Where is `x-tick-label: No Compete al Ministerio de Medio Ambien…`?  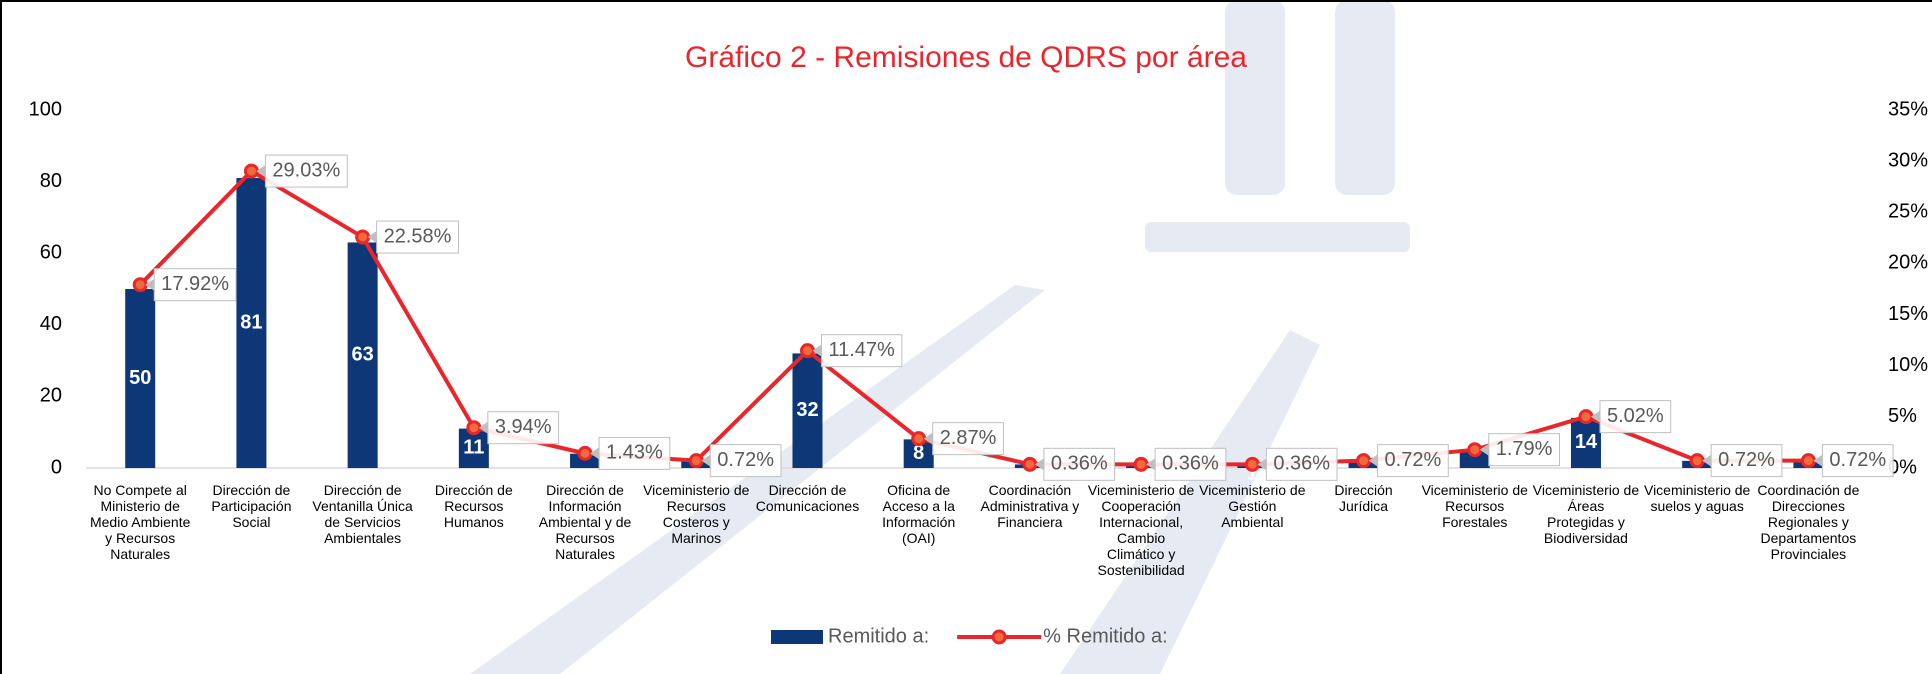
x-tick-label: No Compete al Ministerio de Medio Ambien… is located at coordinates (140, 522).